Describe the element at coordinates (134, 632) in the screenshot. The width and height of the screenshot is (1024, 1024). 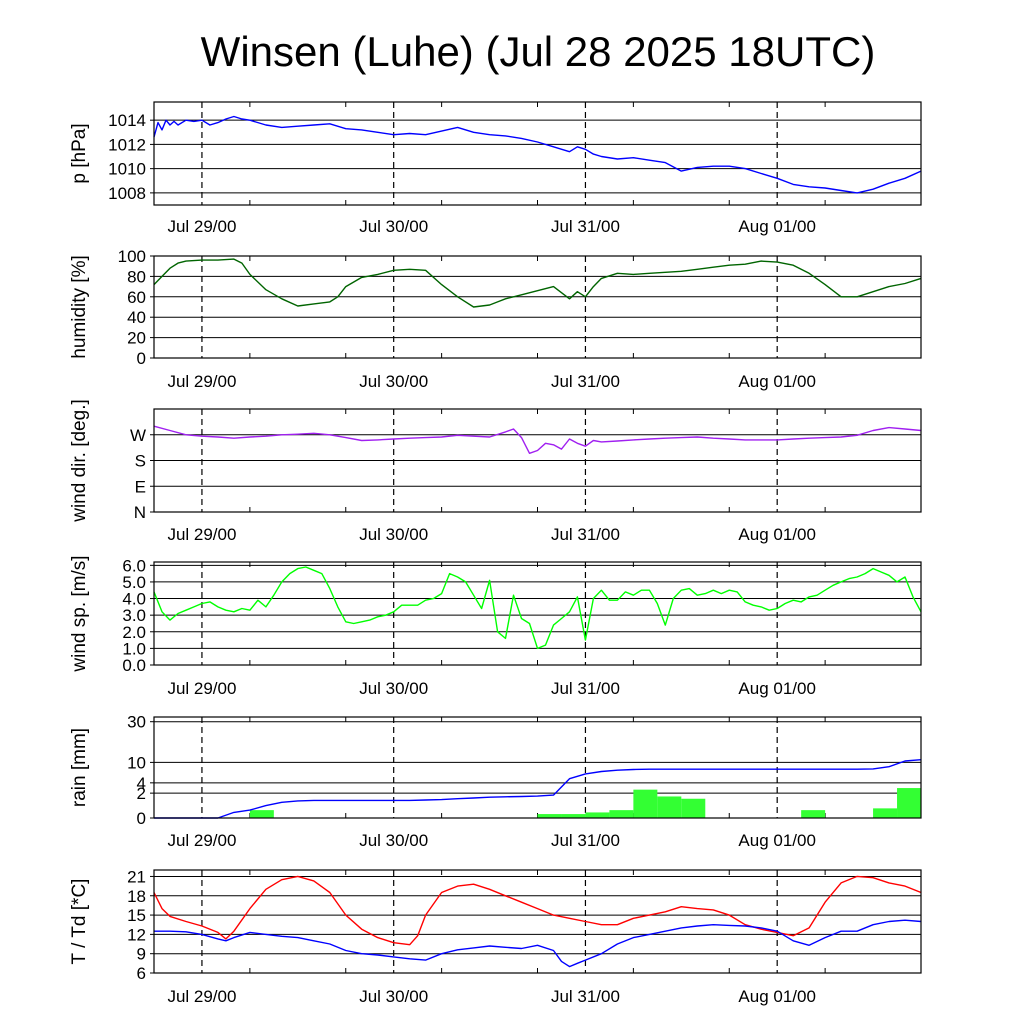
I see `y-tick-label: 2.0` at that location.